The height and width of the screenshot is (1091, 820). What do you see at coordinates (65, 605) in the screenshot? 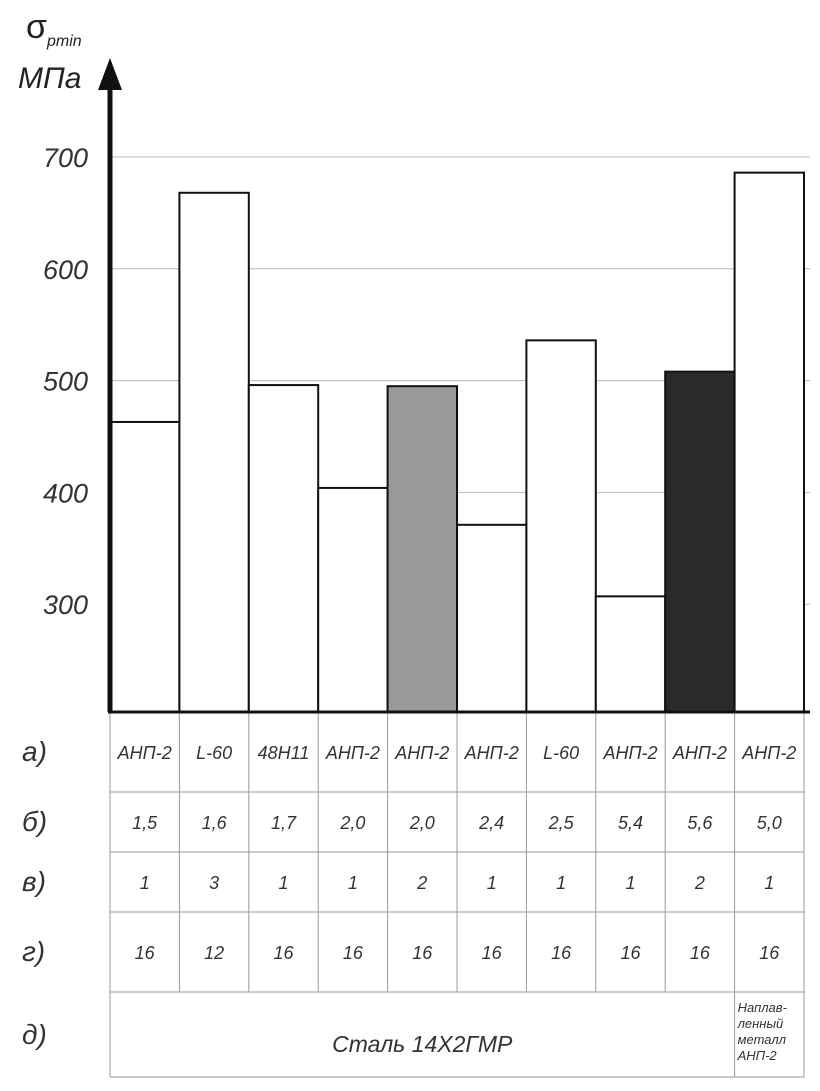
I see `y-tick-label: 300` at bounding box center [65, 605].